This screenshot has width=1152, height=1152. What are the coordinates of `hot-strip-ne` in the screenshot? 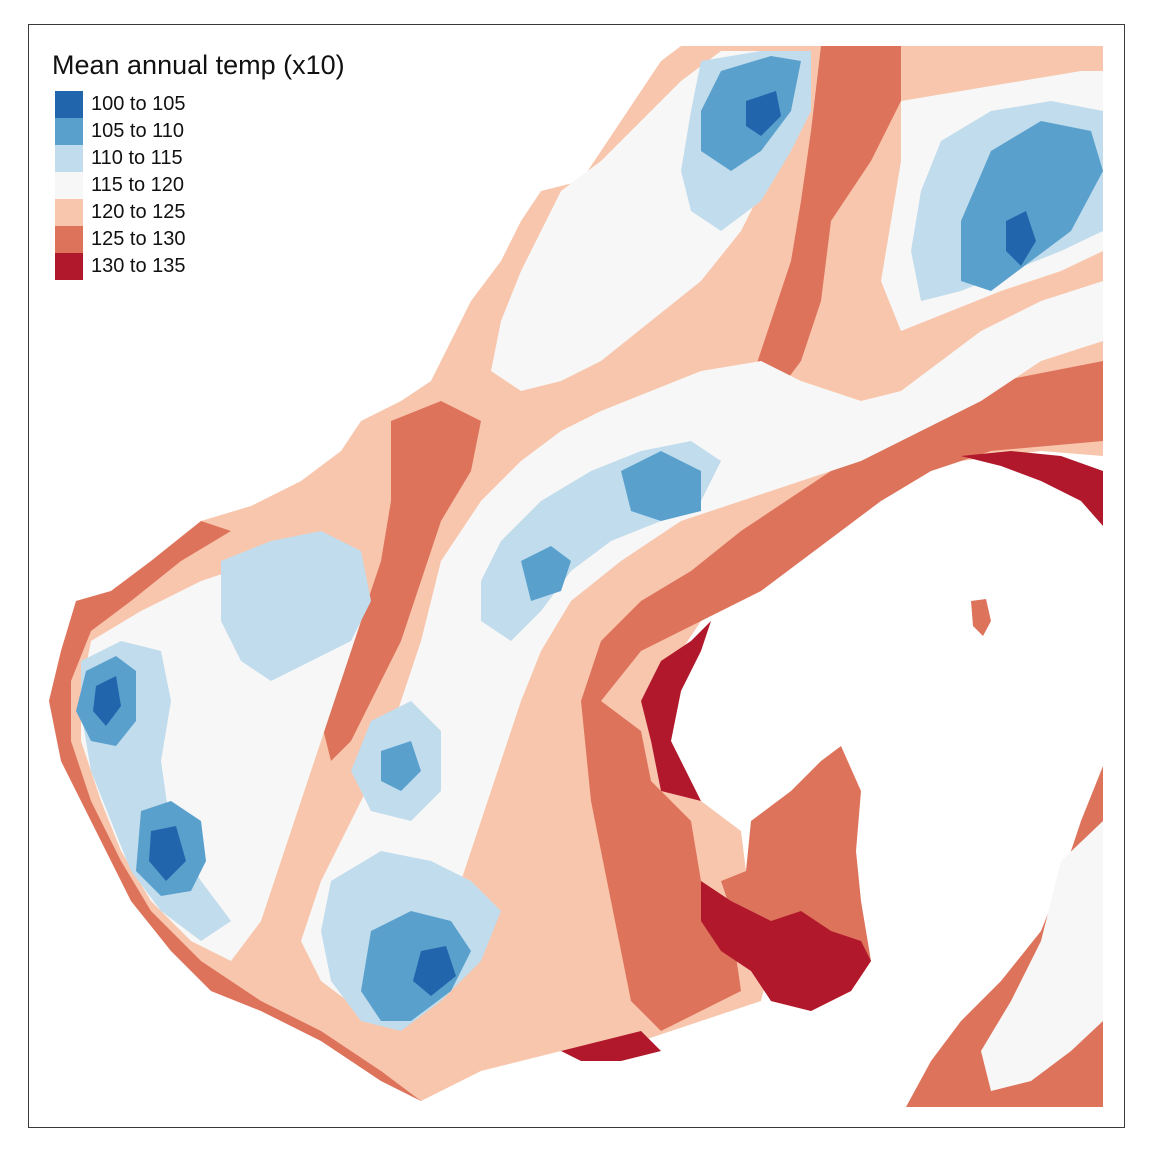 It's located at (1032, 488).